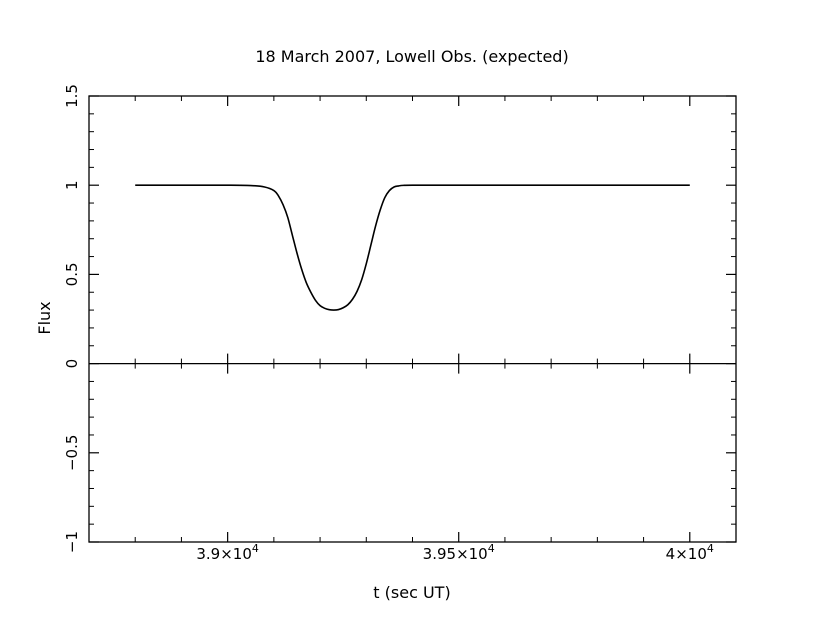 Image resolution: width=825 pixels, height=642 pixels. I want to click on y-tick-label: 0, so click(72, 364).